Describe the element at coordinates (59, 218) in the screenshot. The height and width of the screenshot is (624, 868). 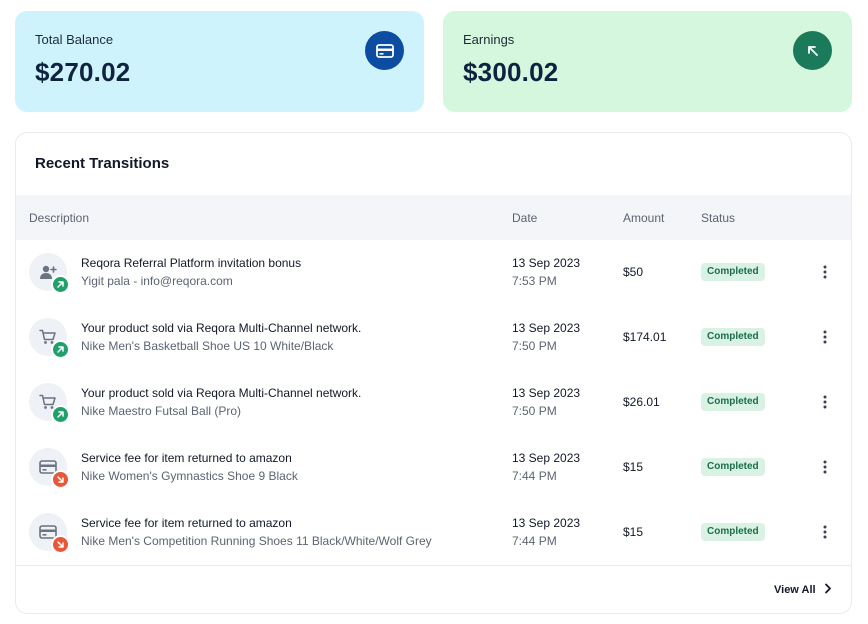
I see `column-description: Description` at that location.